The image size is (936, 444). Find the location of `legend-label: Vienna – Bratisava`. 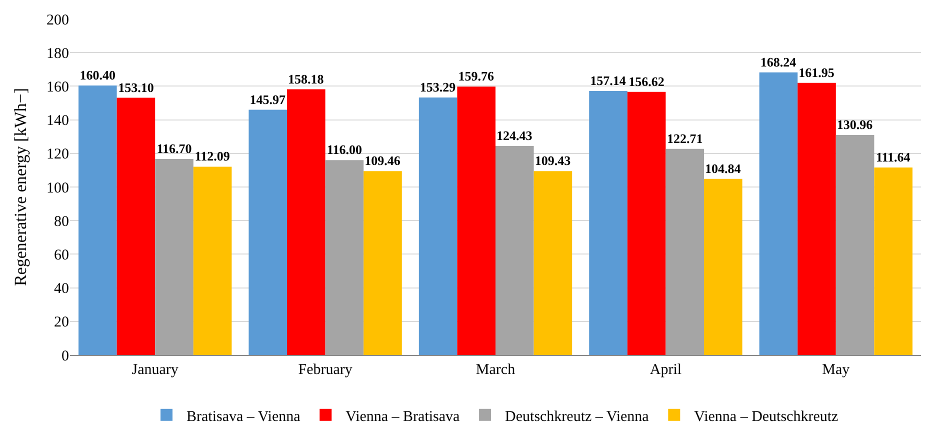

legend-label: Vienna – Bratisava is located at coordinates (403, 416).